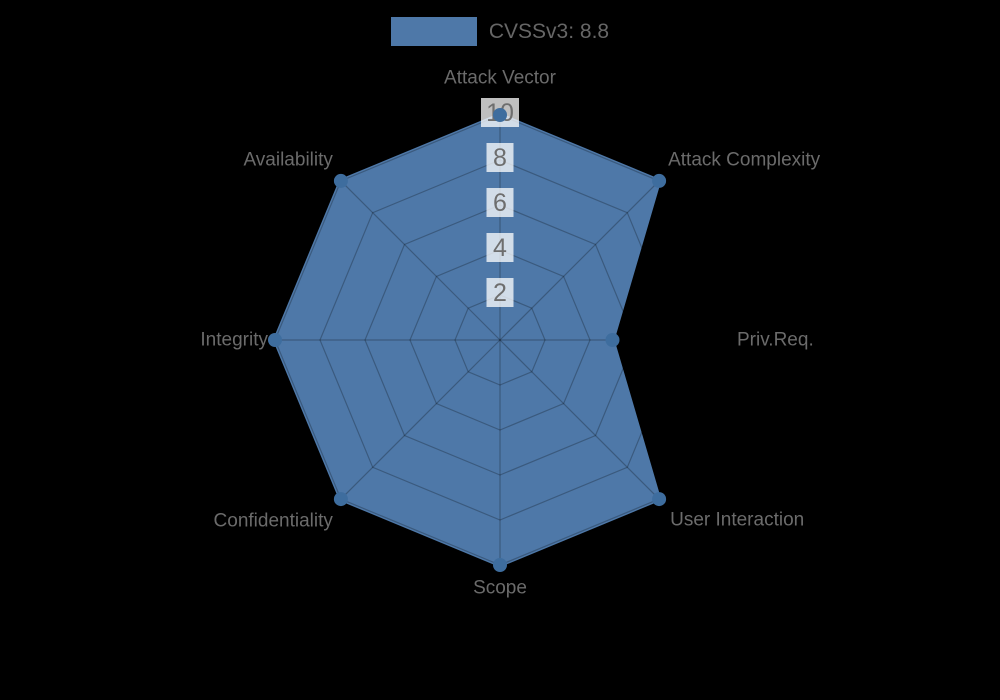 Image resolution: width=1000 pixels, height=700 pixels. I want to click on data-point-confidentiality, so click(340, 499).